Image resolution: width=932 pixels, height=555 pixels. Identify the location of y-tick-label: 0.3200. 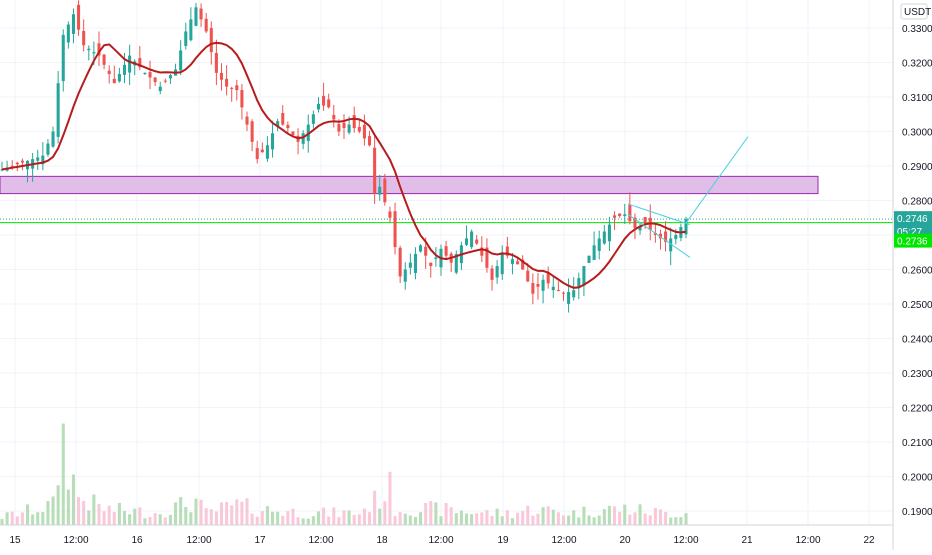
(917, 64).